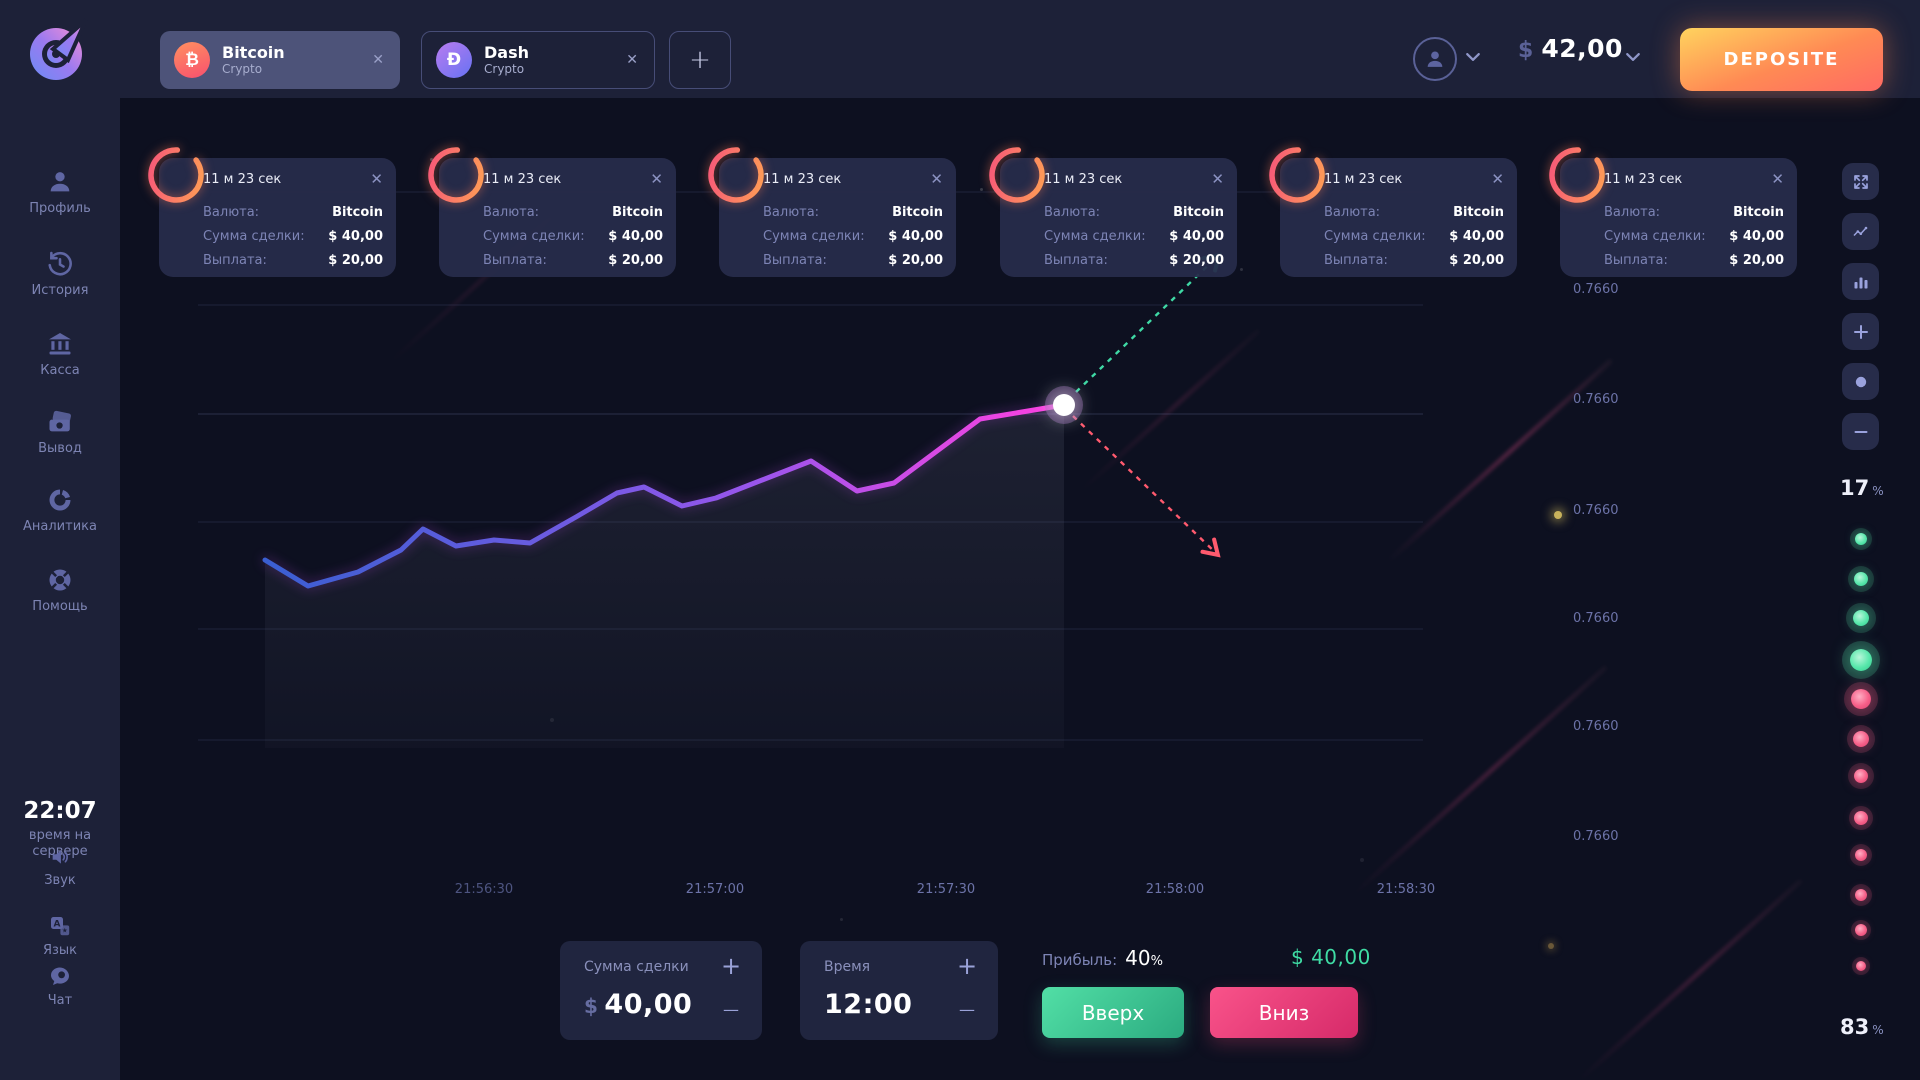 Image resolution: width=1920 pixels, height=1080 pixels. Describe the element at coordinates (638, 1004) in the screenshot. I see `amount-value: $40,00` at that location.